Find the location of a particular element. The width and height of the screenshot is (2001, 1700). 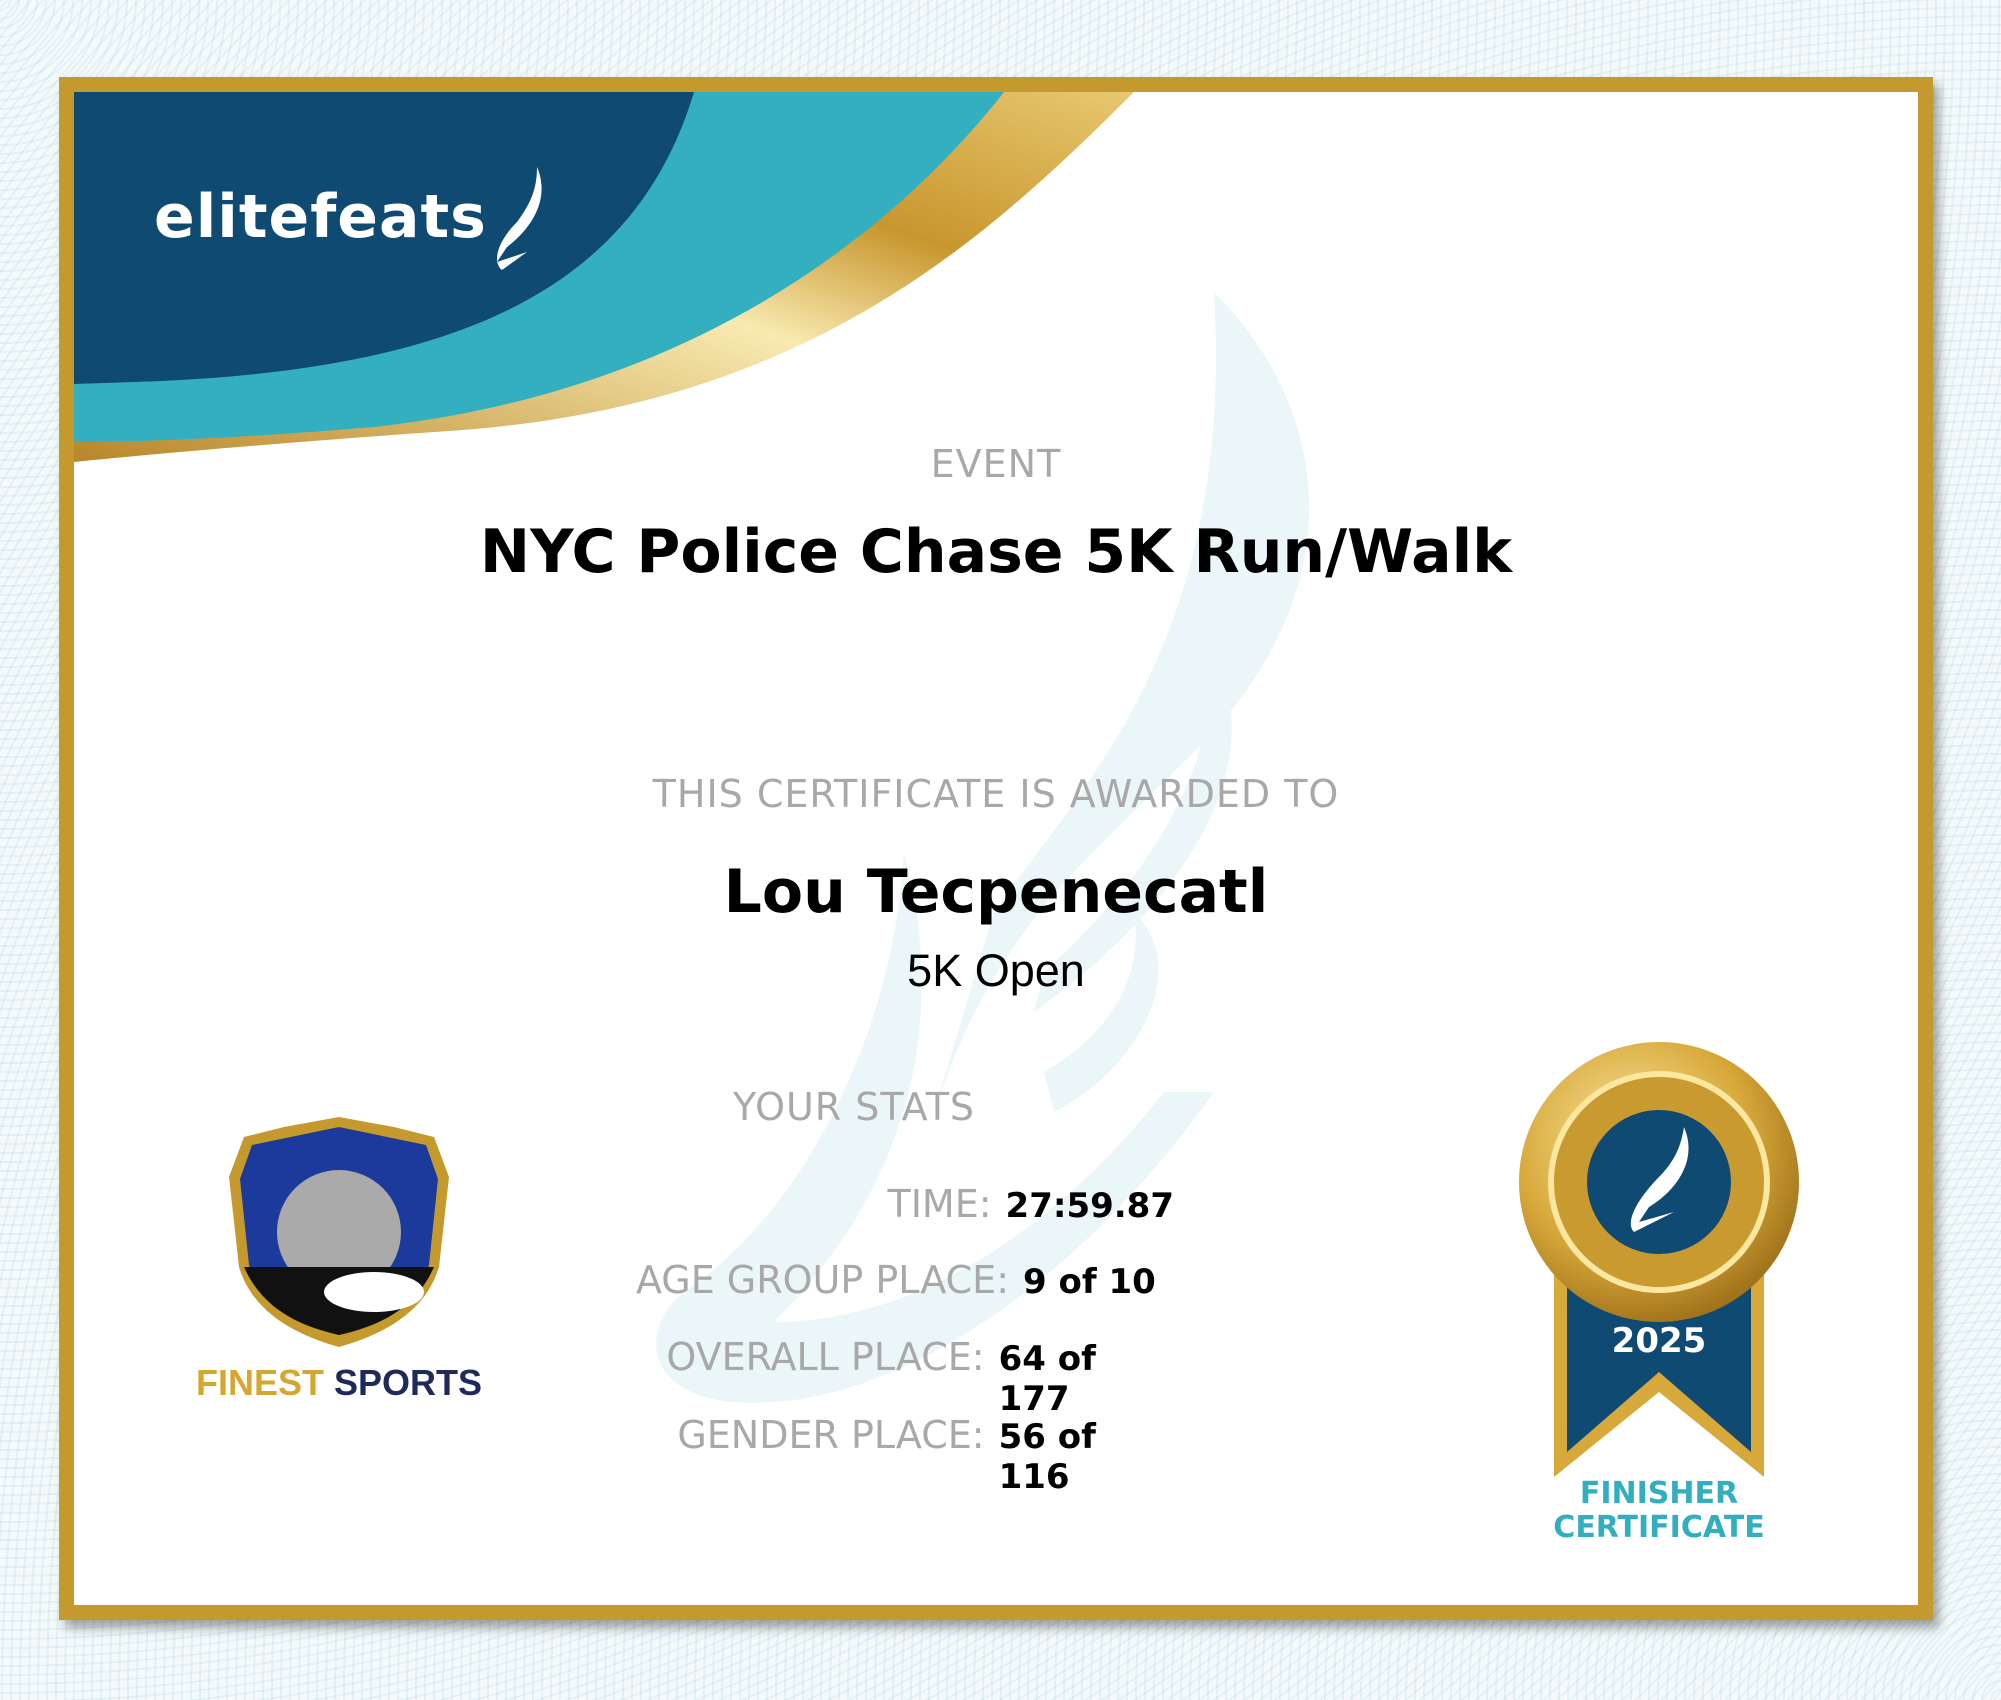

event-title: NYC Police Chase 5K Run/Walk is located at coordinates (996, 552).